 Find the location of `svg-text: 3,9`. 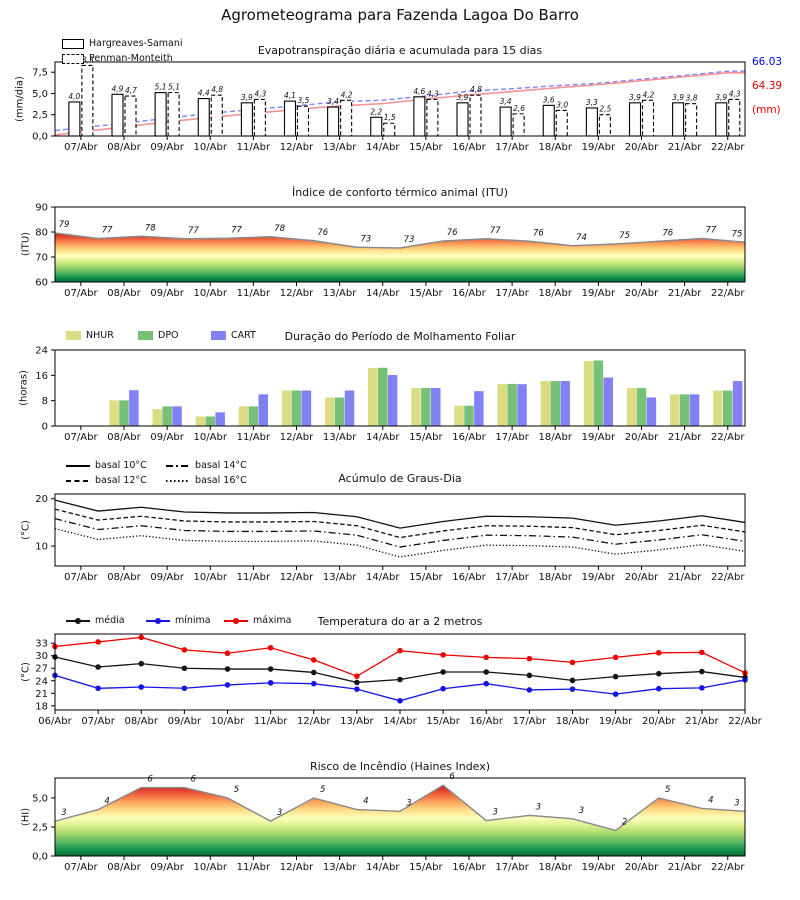

svg-text: 3,9 is located at coordinates (678, 97).